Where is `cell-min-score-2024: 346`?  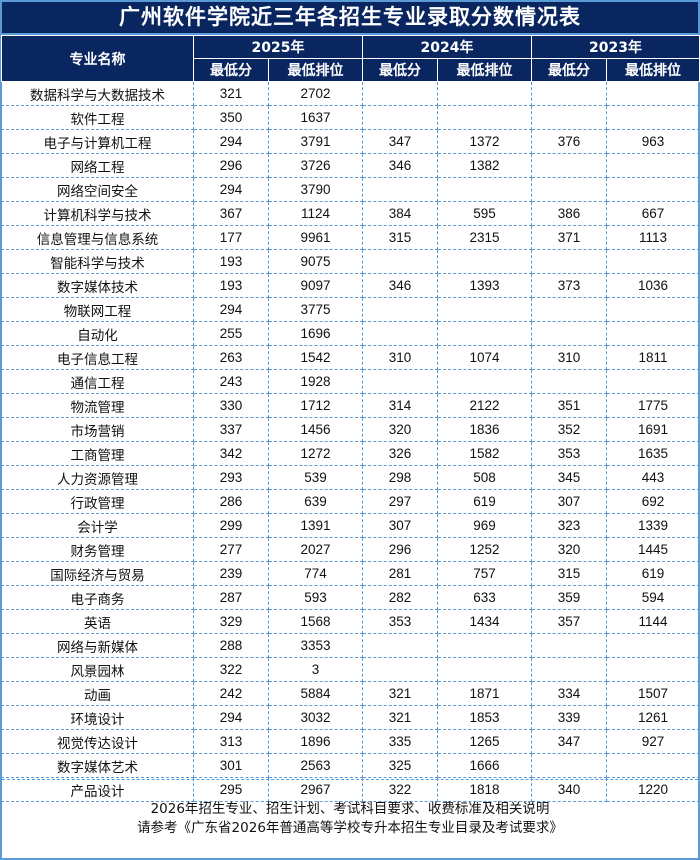
cell-min-score-2024: 346 is located at coordinates (400, 165).